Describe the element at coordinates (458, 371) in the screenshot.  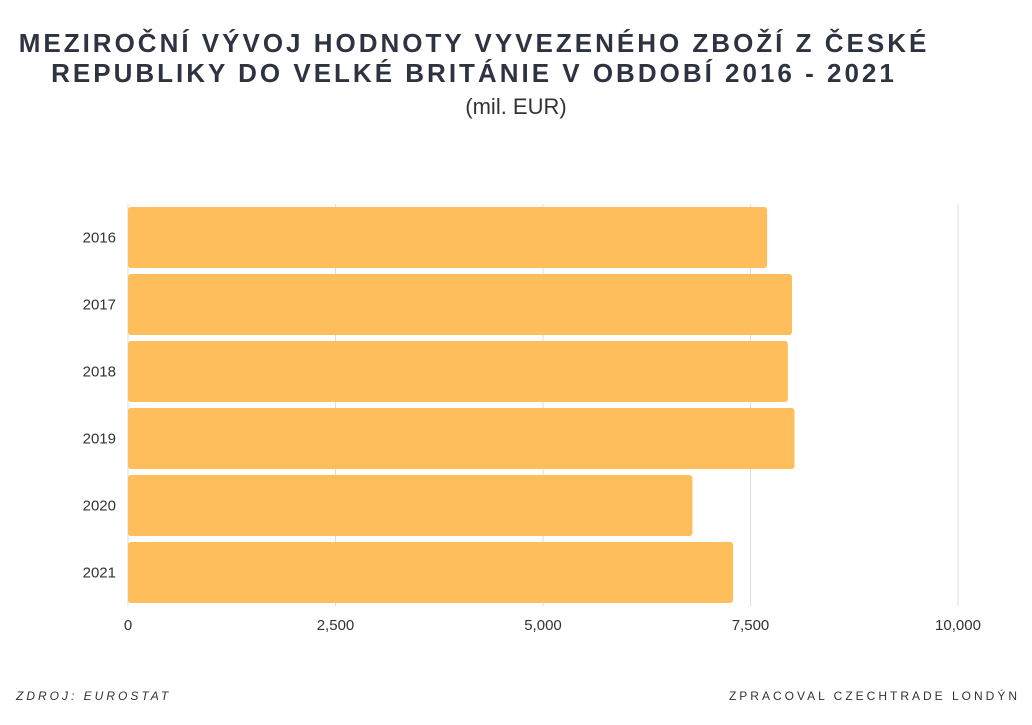
I see `bar-2018` at that location.